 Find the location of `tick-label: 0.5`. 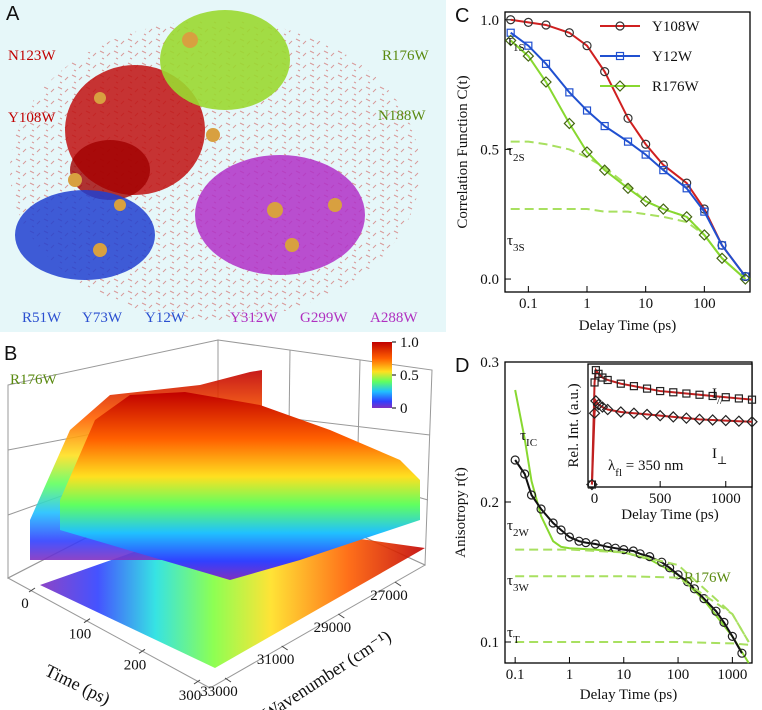

tick-label: 0.5 is located at coordinates (409, 376).